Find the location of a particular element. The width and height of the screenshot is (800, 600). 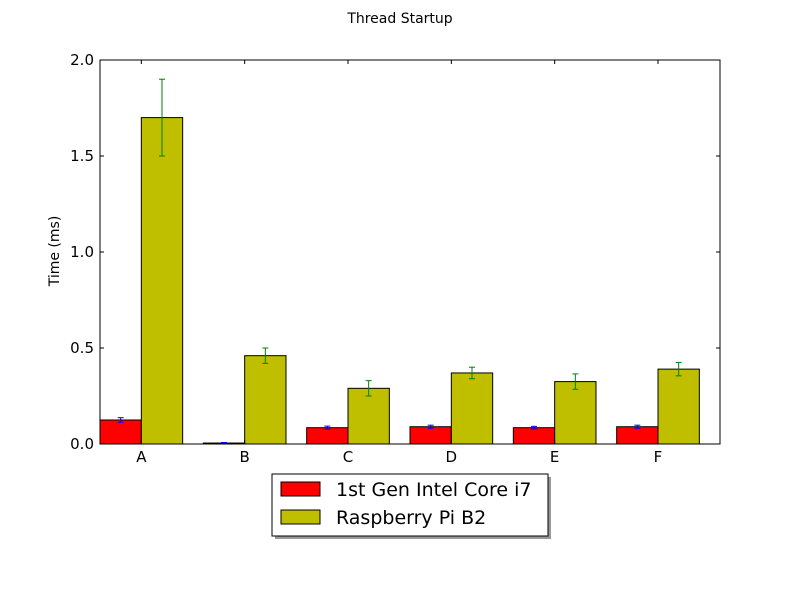

bar-series2-F is located at coordinates (678, 406).